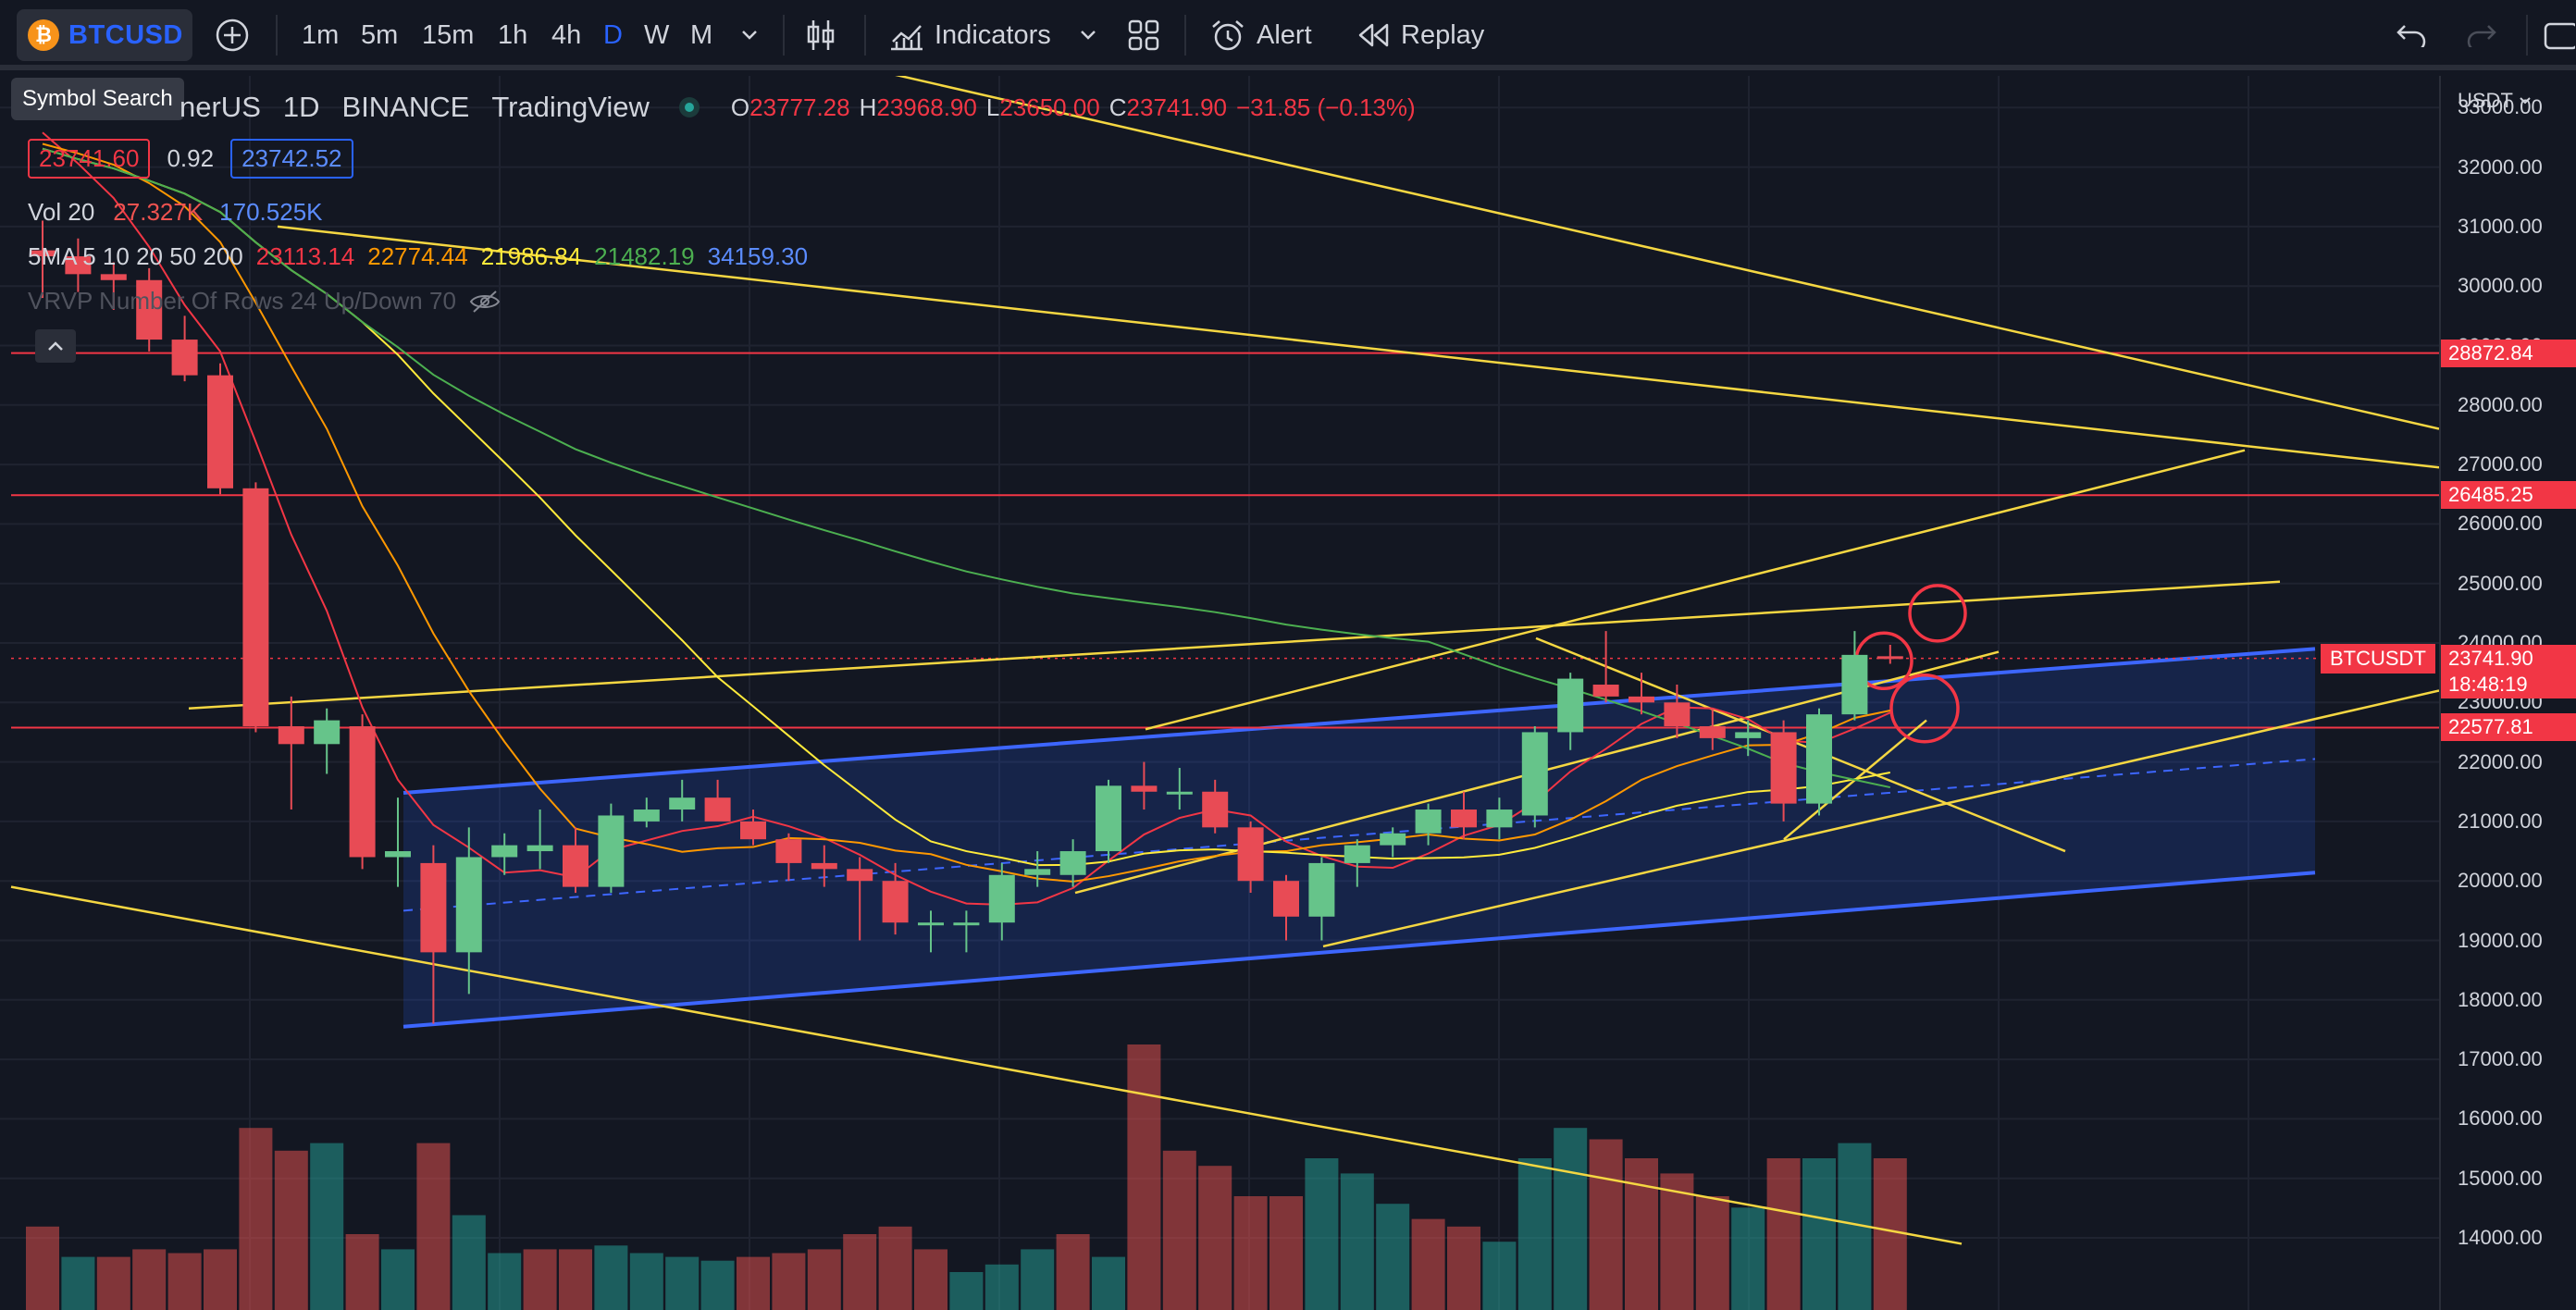 The height and width of the screenshot is (1310, 2576). I want to click on price-tick-label: 22000.00, so click(2501, 761).